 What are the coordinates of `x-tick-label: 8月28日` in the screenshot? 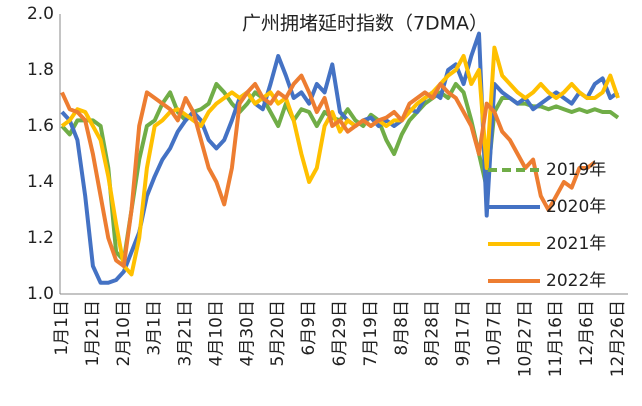 It's located at (433, 333).